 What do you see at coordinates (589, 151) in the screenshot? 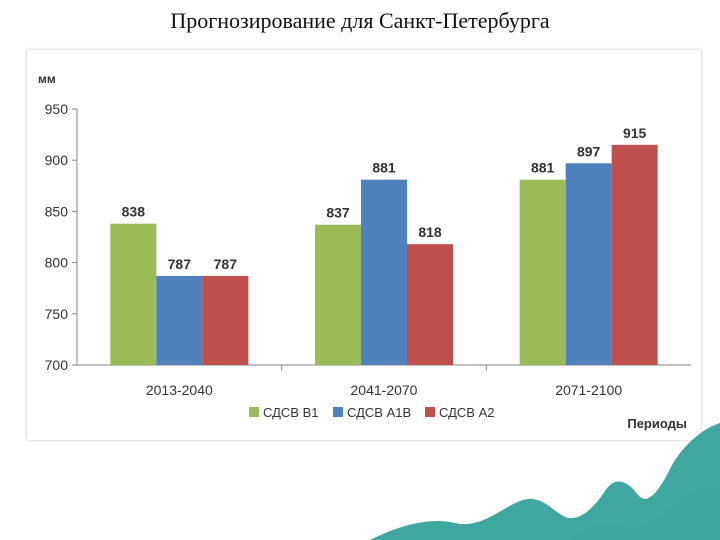
I see `data-label: 897` at bounding box center [589, 151].